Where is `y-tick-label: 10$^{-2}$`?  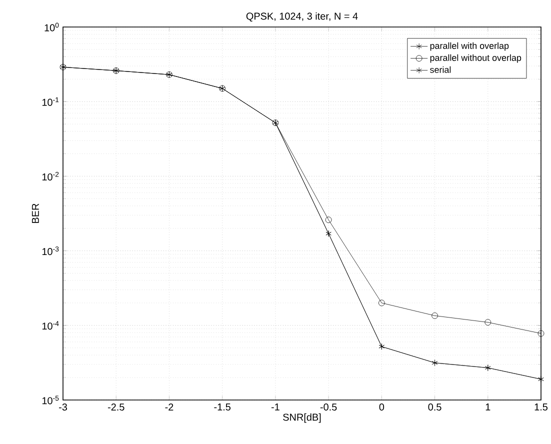 y-tick-label: 10$^{-2}$ is located at coordinates (50, 176).